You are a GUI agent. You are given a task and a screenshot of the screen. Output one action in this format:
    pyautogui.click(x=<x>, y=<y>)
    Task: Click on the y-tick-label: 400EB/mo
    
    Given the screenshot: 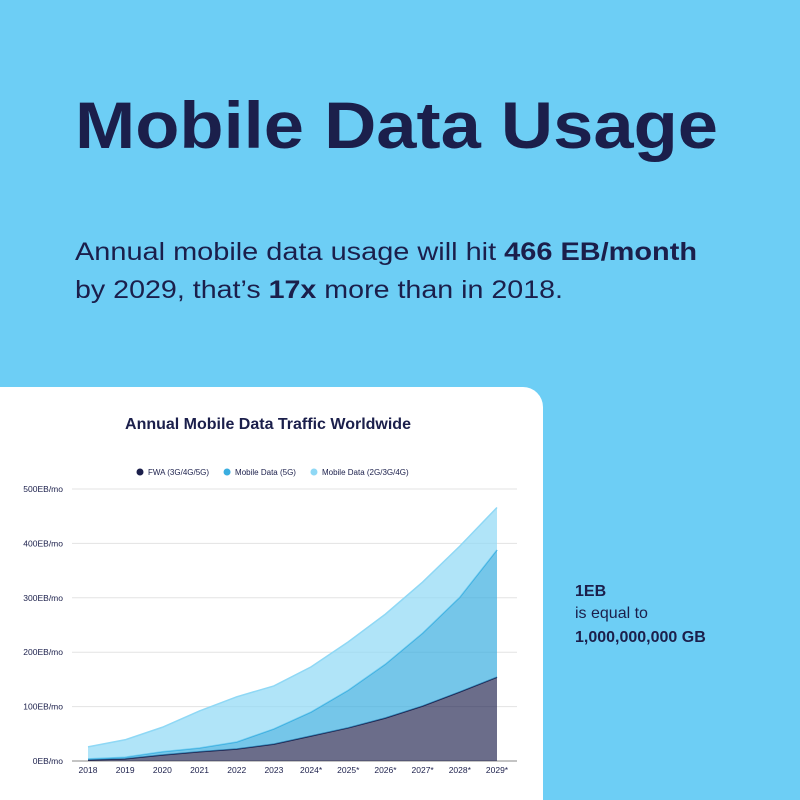 What is the action you would take?
    pyautogui.click(x=43, y=543)
    